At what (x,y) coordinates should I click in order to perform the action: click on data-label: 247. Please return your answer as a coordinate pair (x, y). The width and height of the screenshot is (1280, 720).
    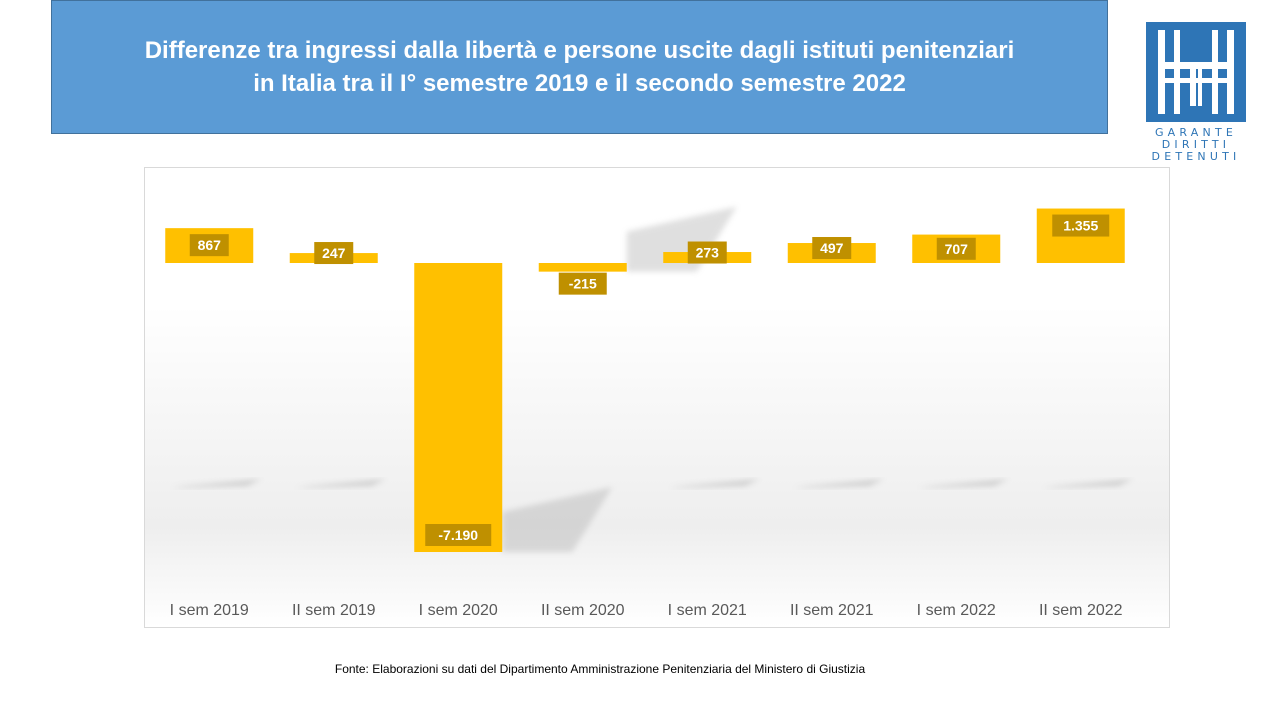
    Looking at the image, I should click on (334, 253).